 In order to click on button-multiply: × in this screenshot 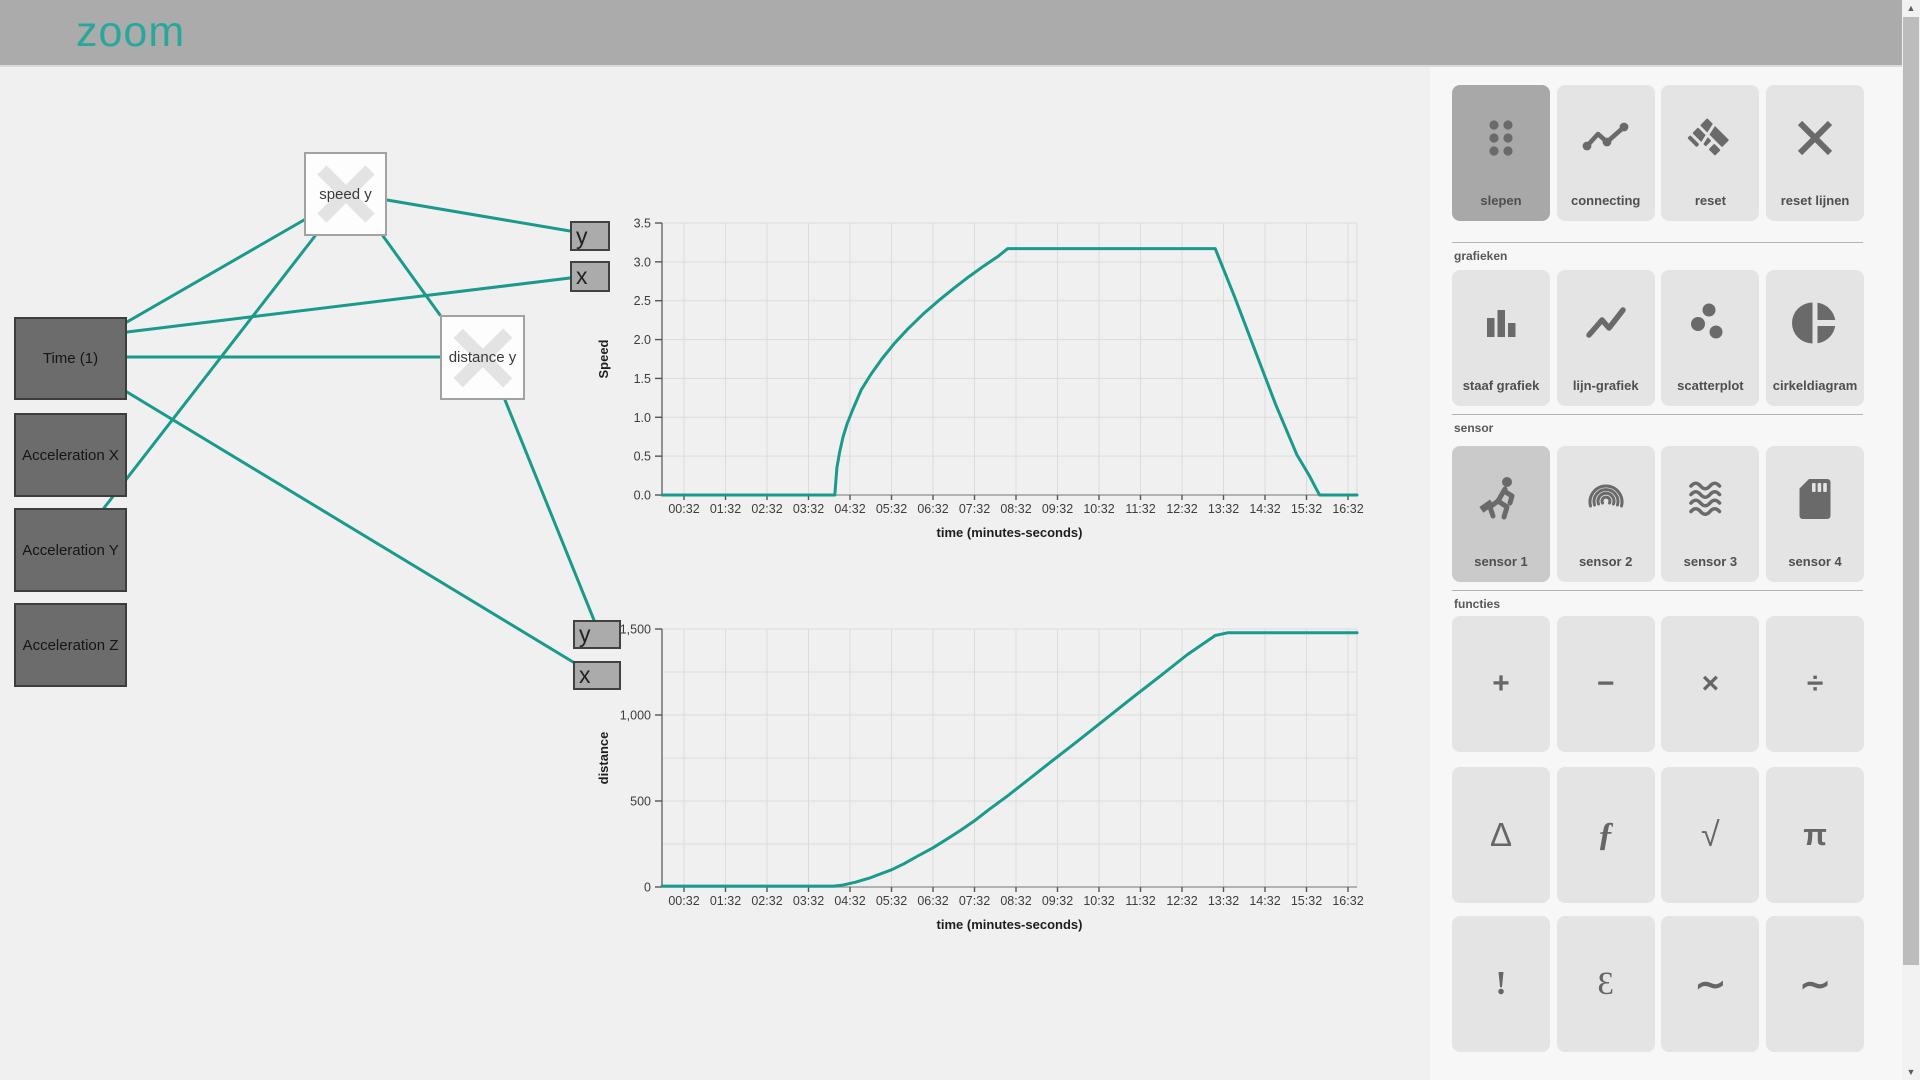, I will do `click(1710, 684)`.